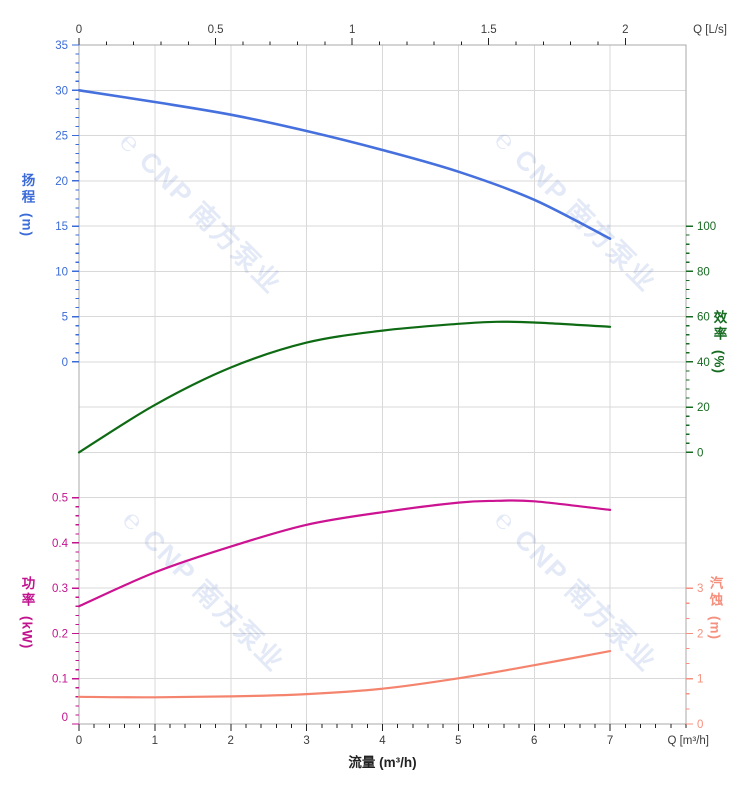 Image resolution: width=752 pixels, height=797 pixels. What do you see at coordinates (700, 725) in the screenshot?
I see `y-axis-npsh-tick-label: 0` at bounding box center [700, 725].